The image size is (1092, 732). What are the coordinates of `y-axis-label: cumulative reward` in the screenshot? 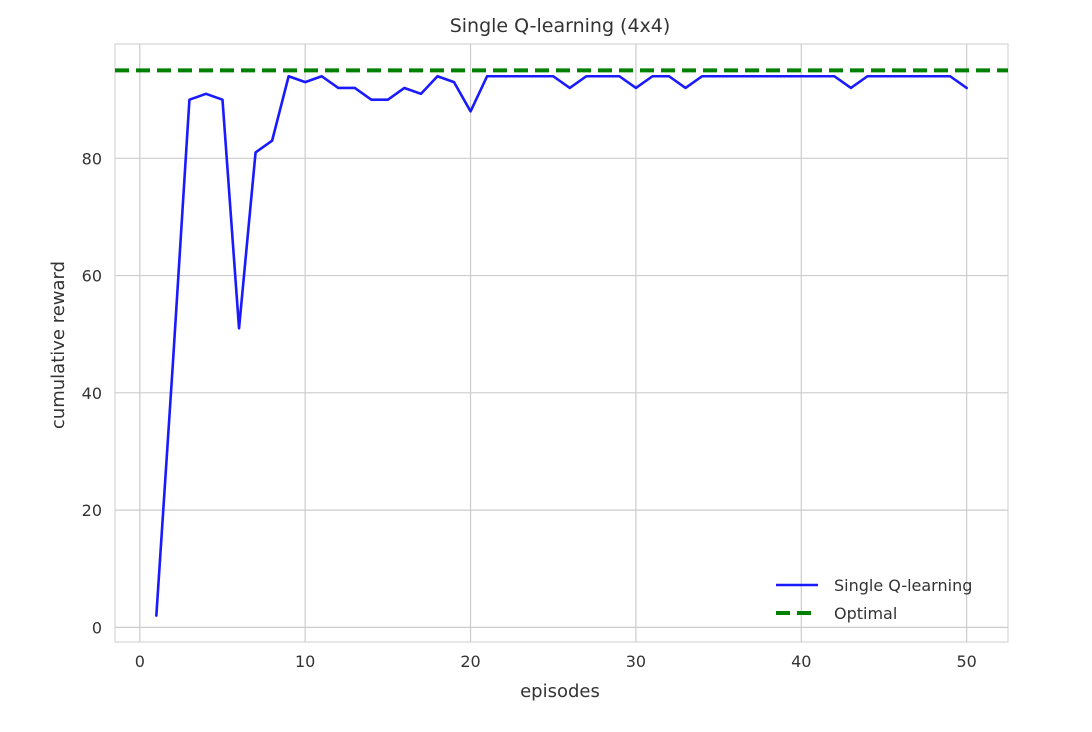 It's located at (58, 345).